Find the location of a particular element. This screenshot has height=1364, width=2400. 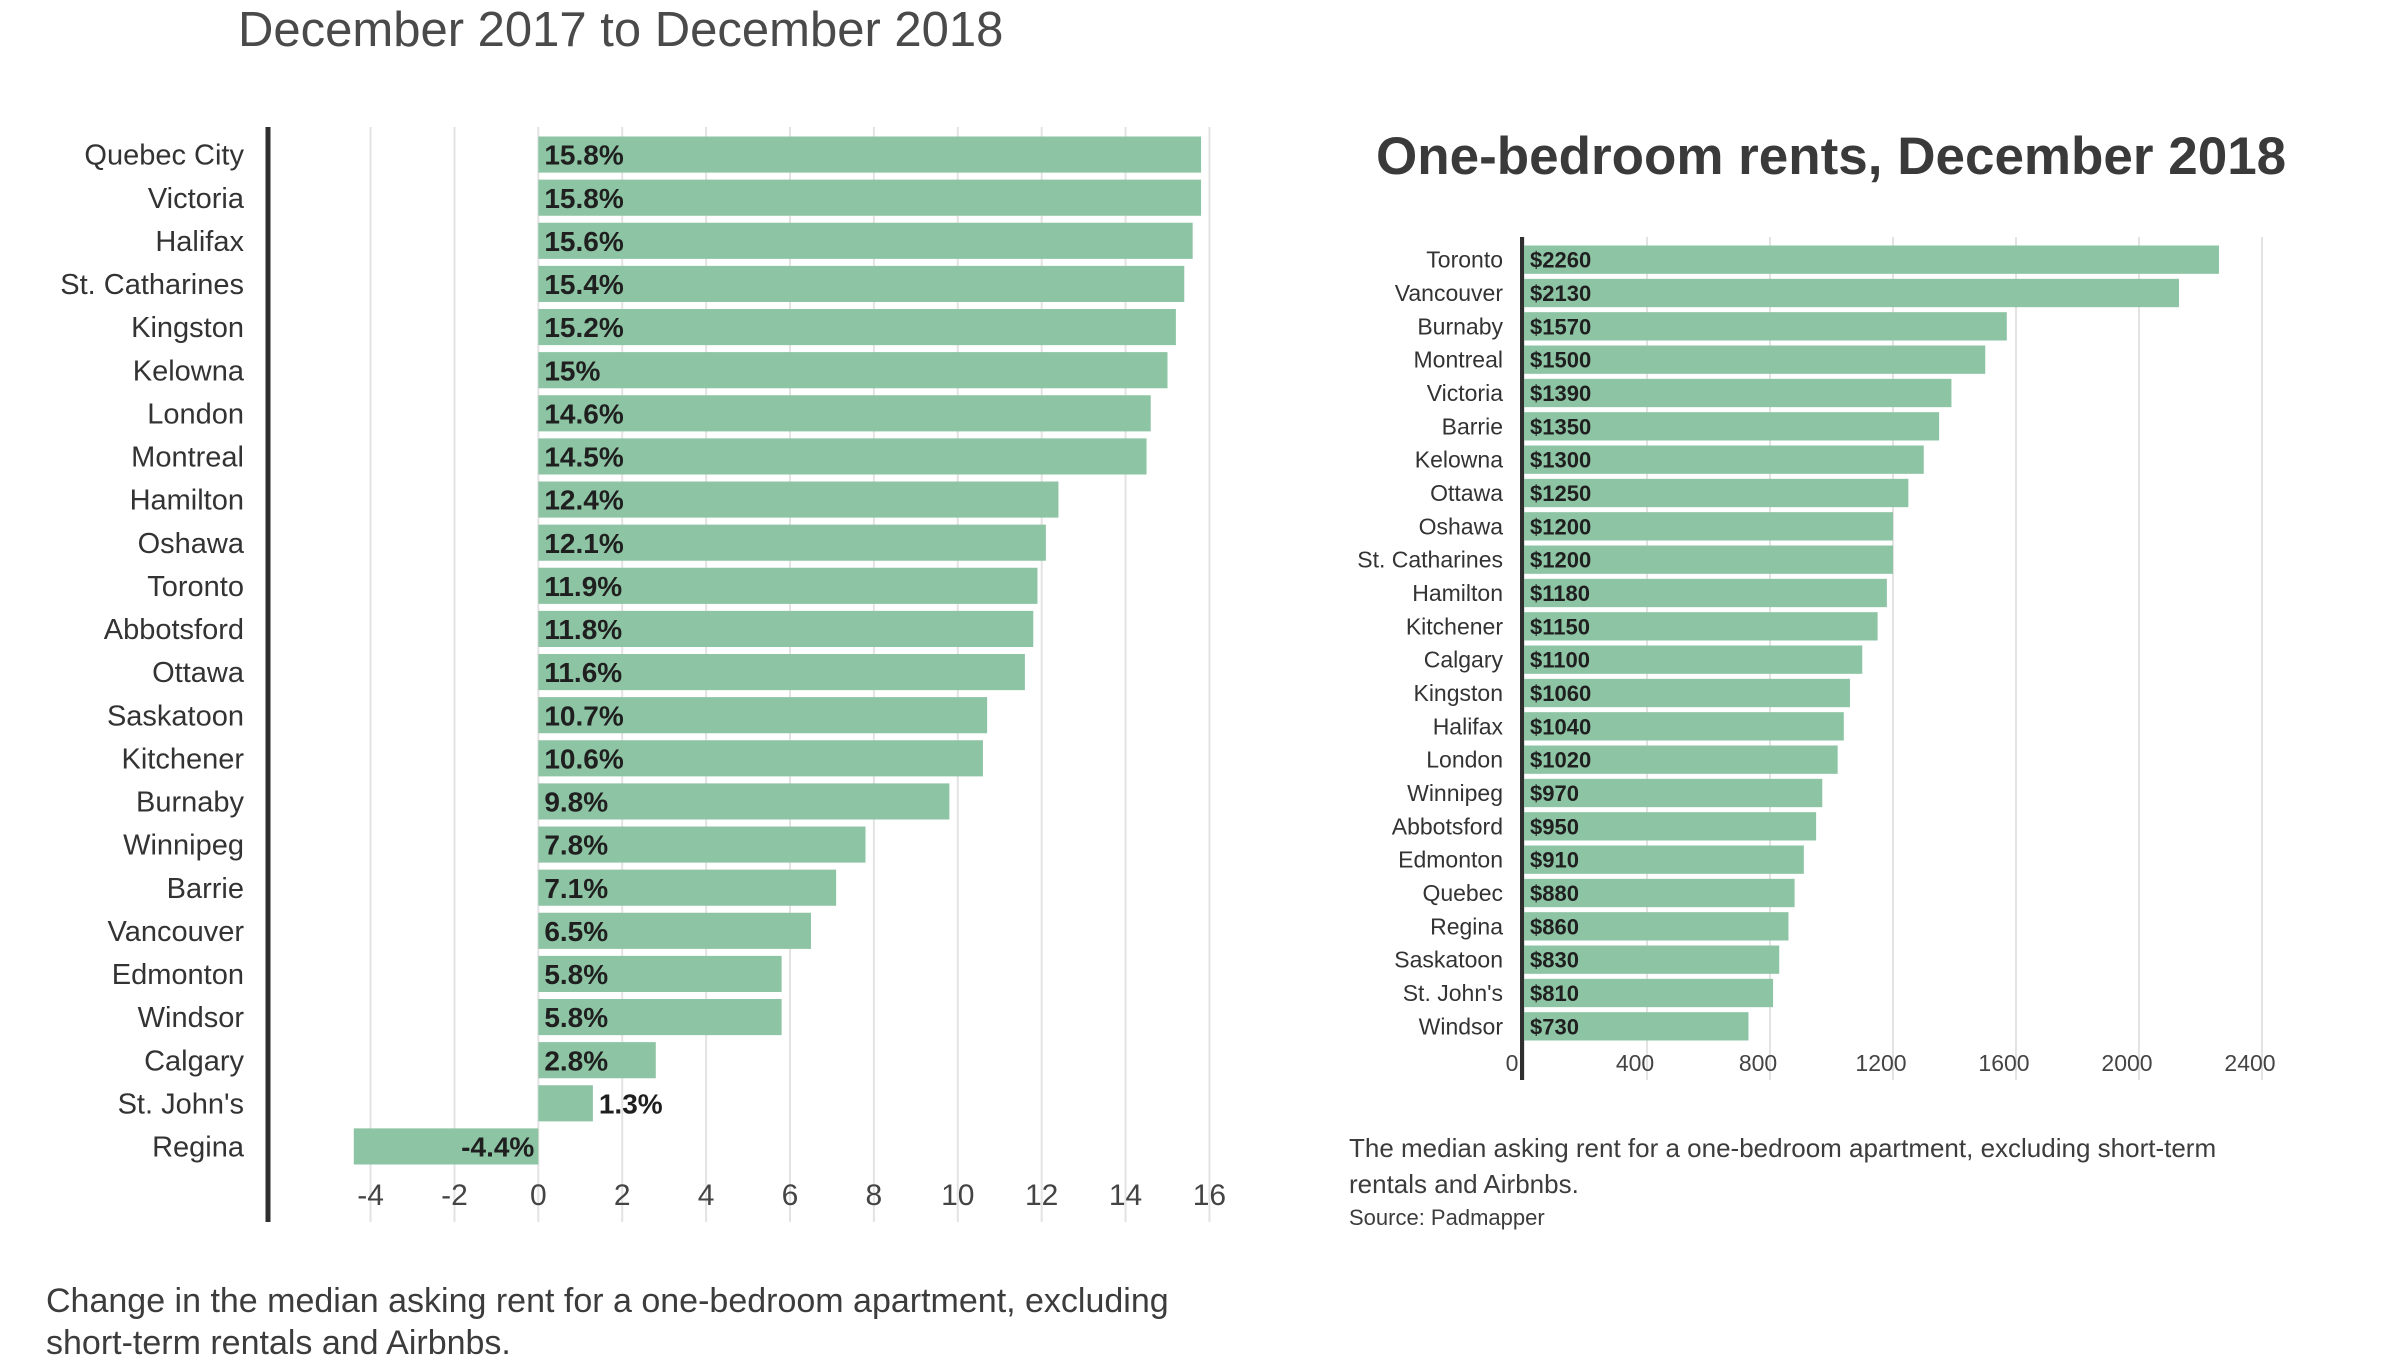

left-category-label: Victoria is located at coordinates (196, 199).